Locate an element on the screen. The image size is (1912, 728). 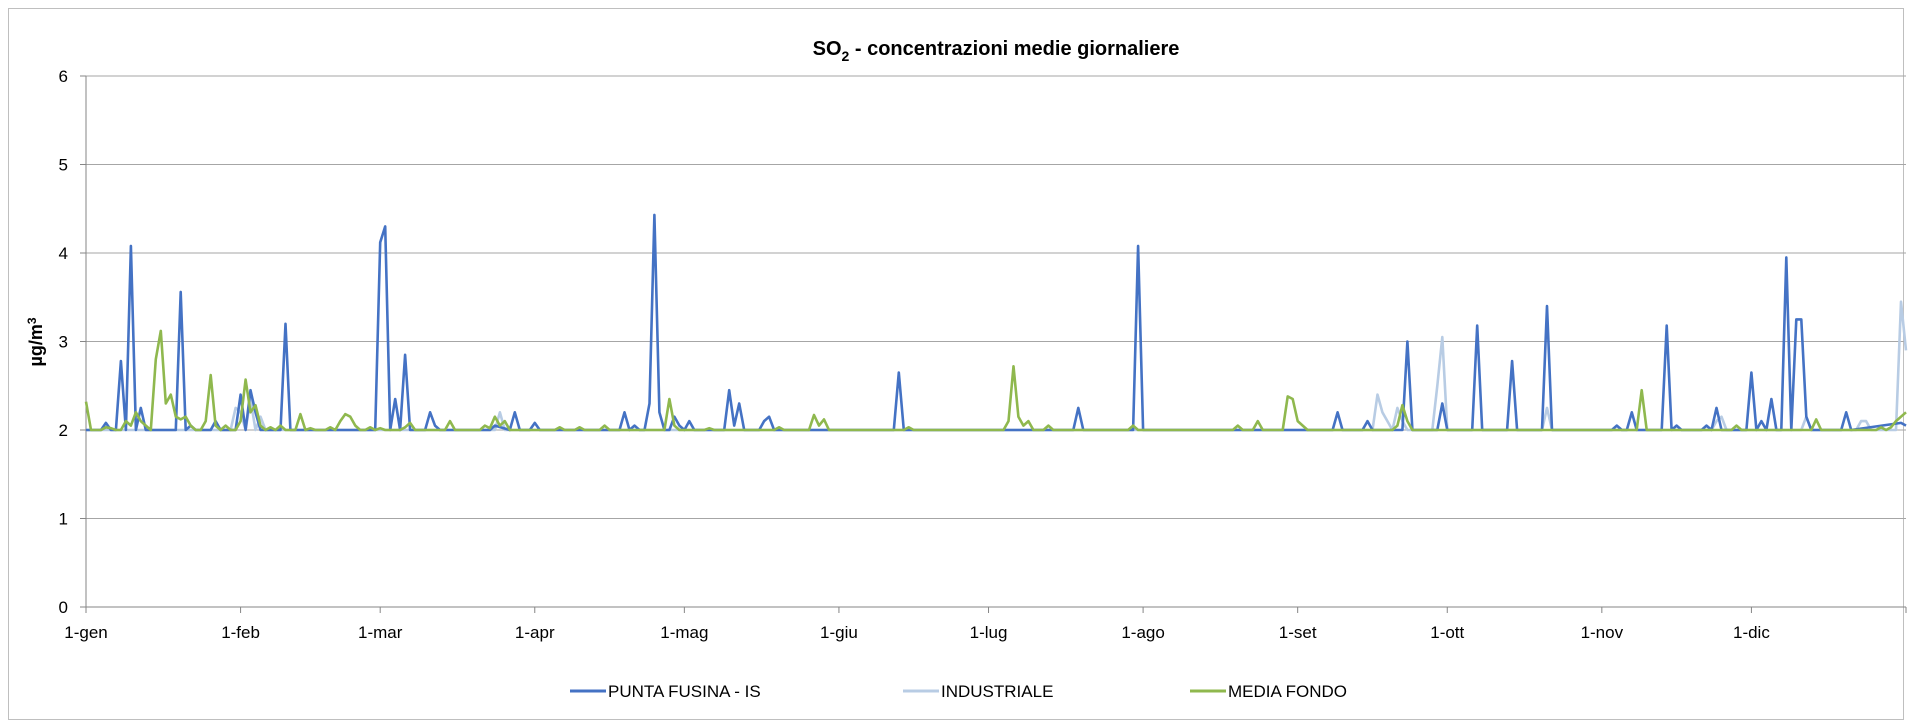
y-tick-6: 6 is located at coordinates (63, 76).